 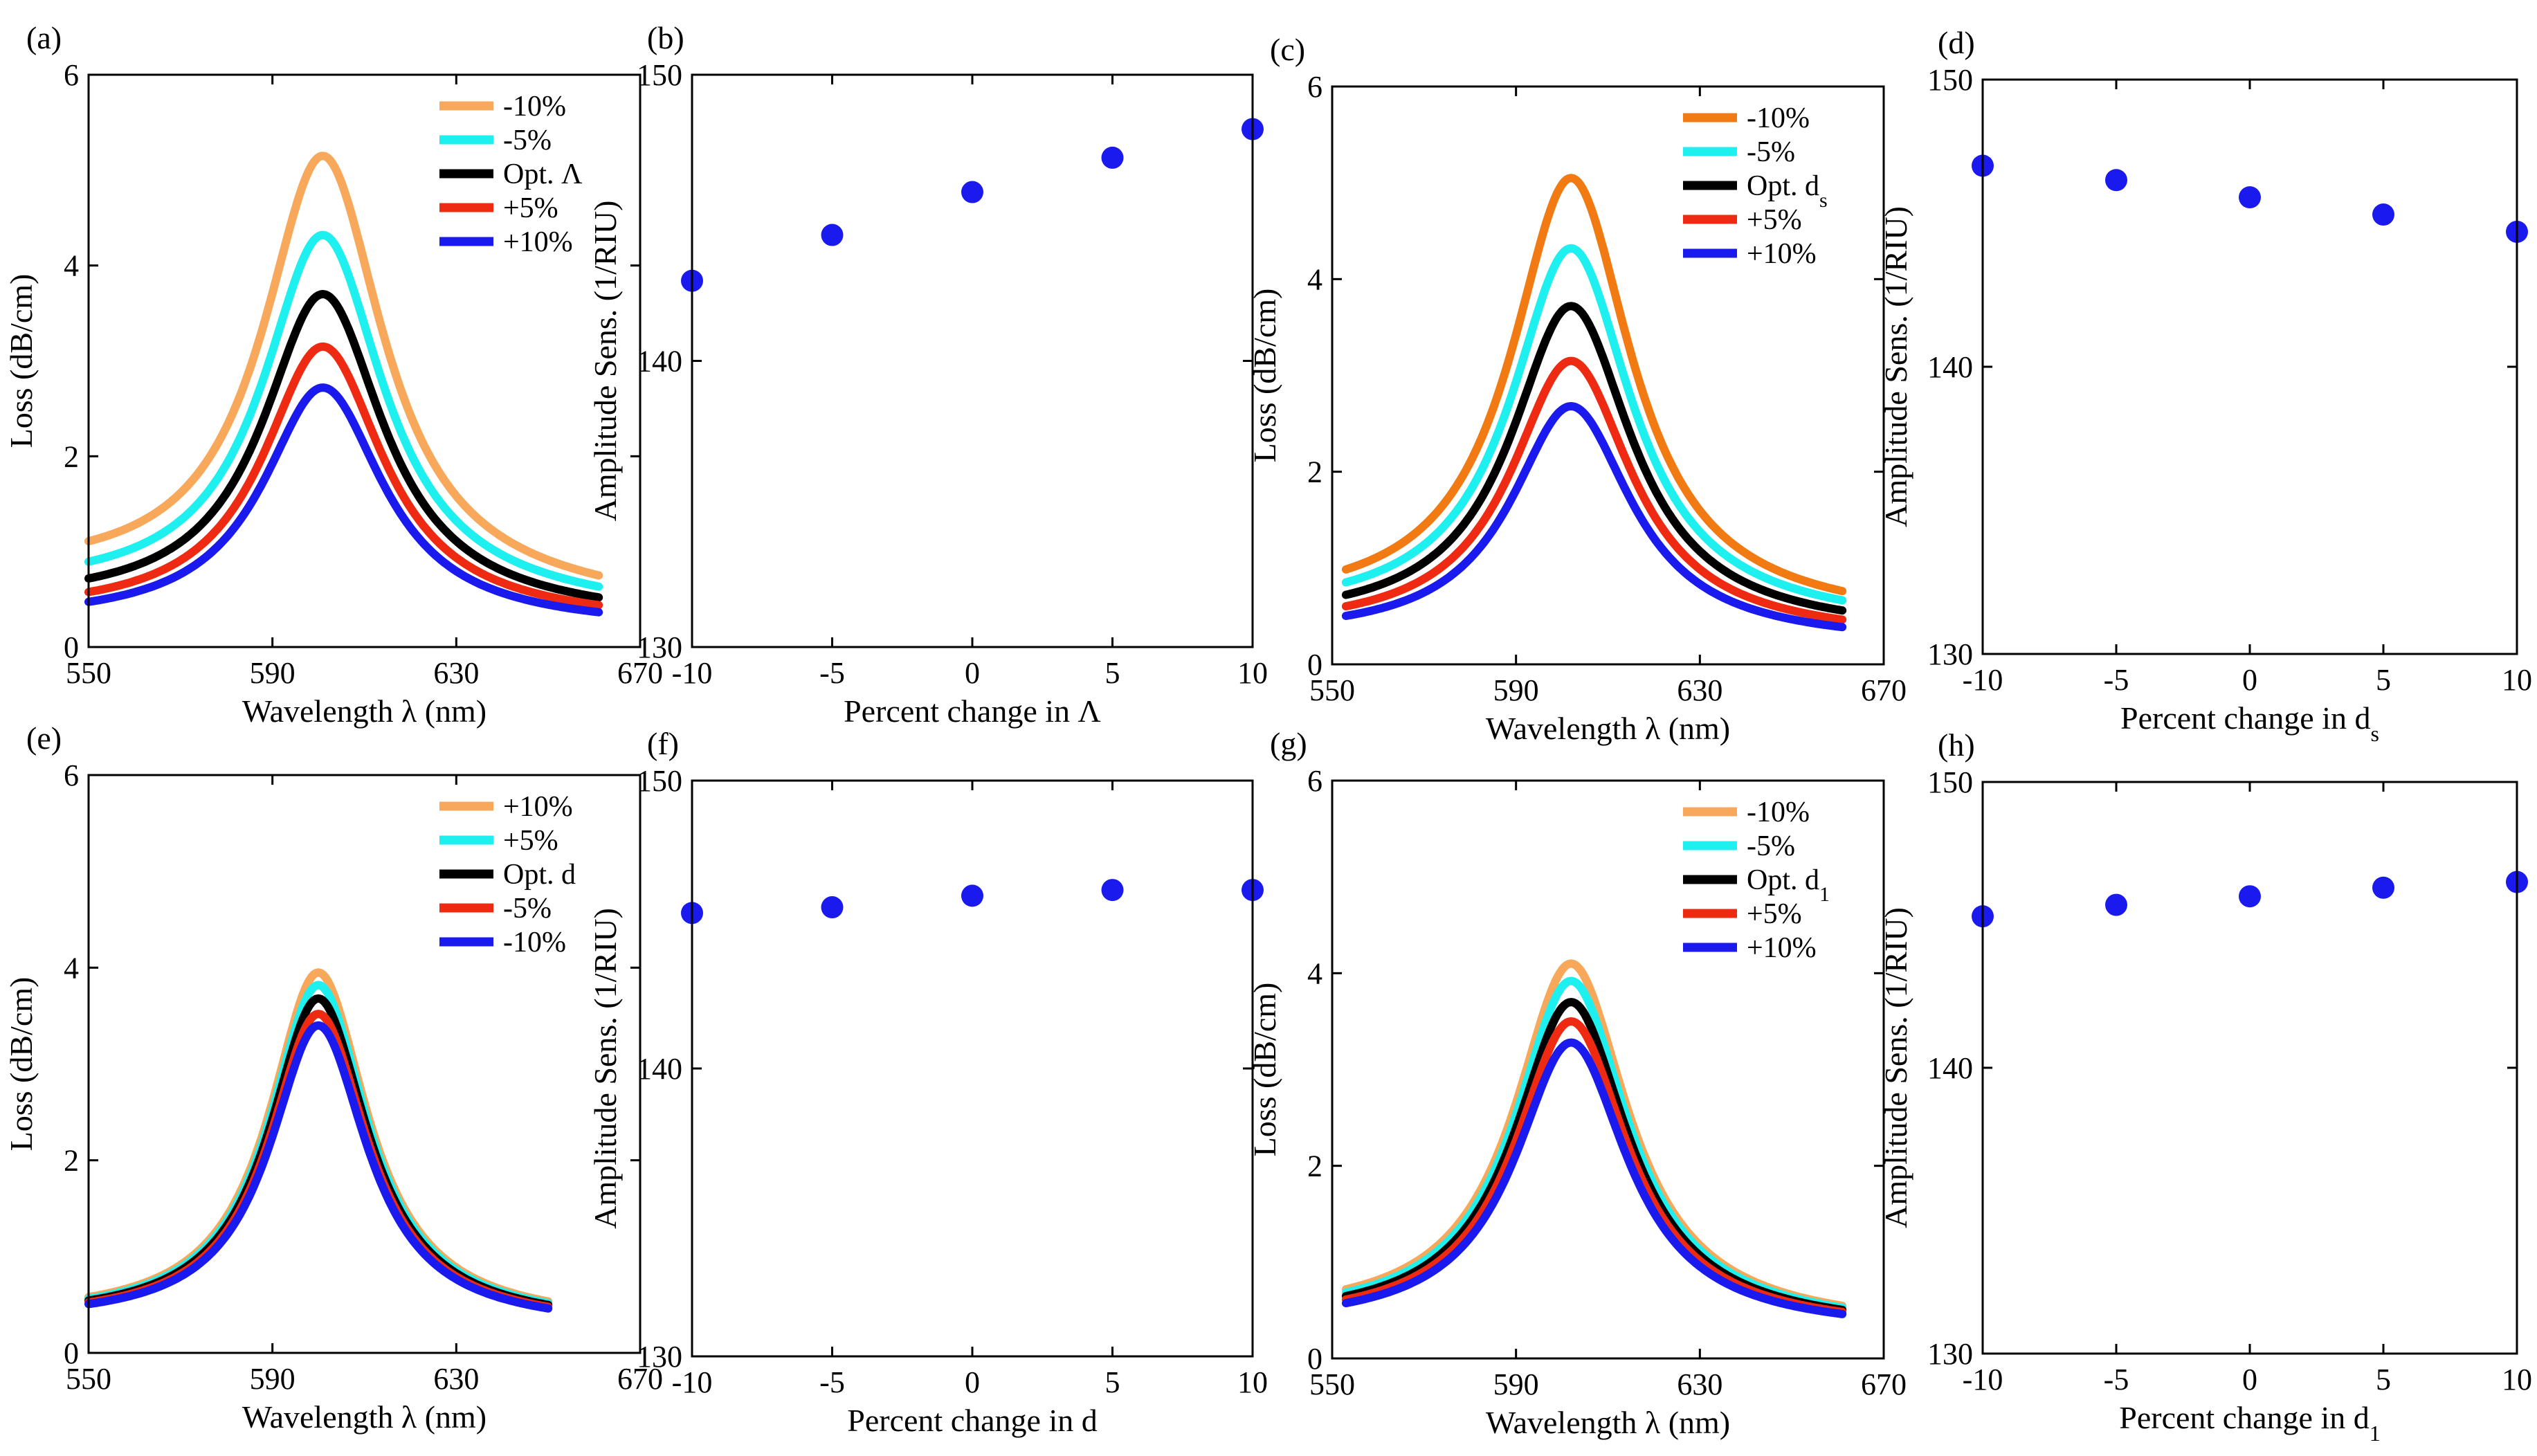 I want to click on panel-label: (c), so click(x=1287, y=49).